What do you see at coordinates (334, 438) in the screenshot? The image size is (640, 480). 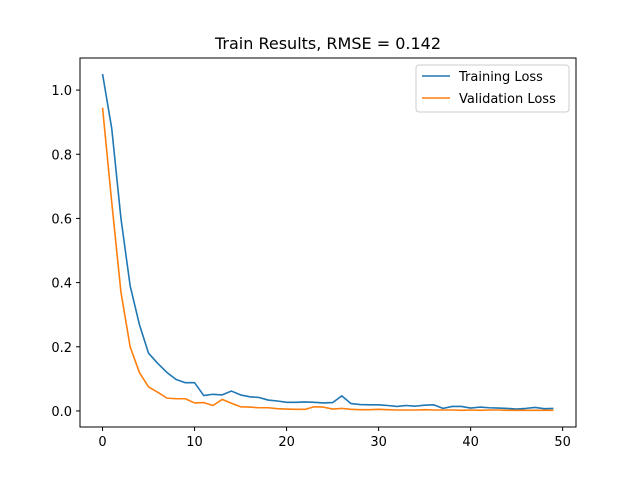 I see `x-axis: 0 10 20 30 40 50` at bounding box center [334, 438].